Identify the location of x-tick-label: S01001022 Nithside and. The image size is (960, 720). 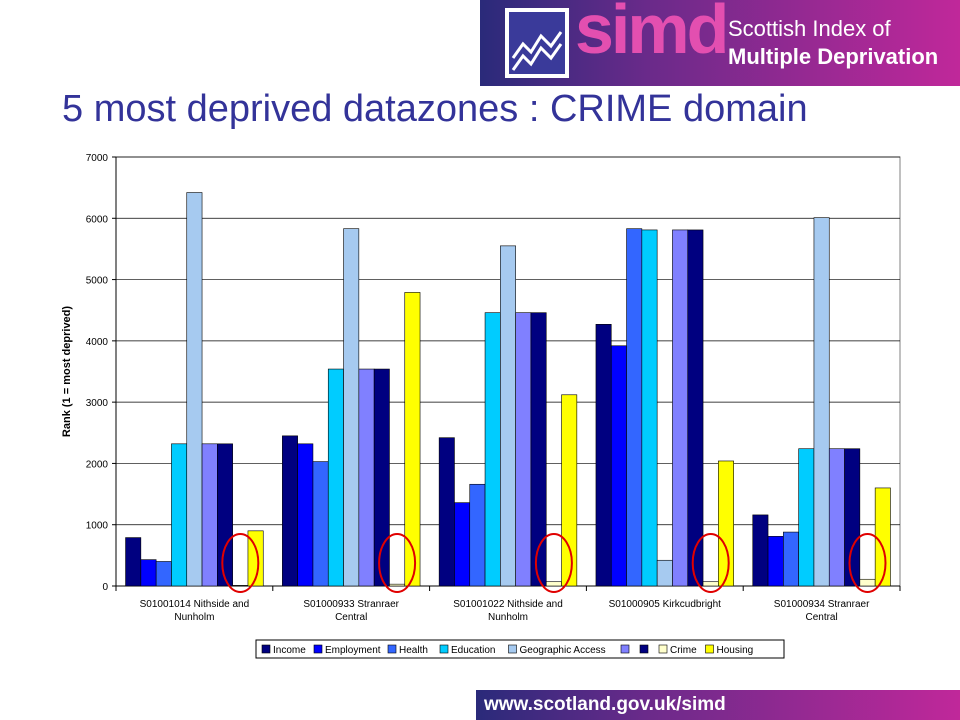
(508, 604).